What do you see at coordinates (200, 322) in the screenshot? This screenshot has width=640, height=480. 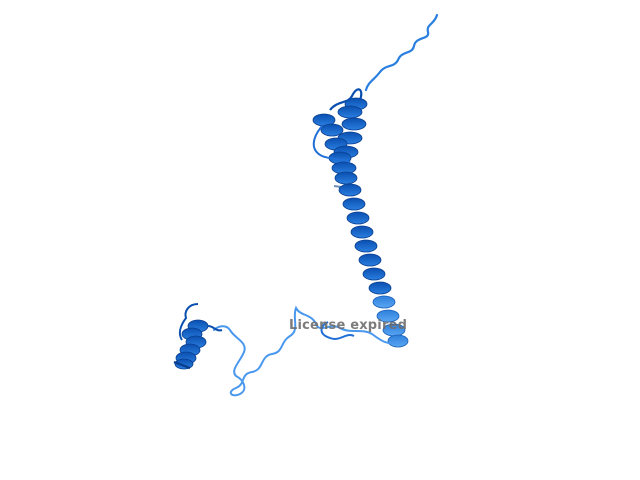 I see `small-domain-loop` at bounding box center [200, 322].